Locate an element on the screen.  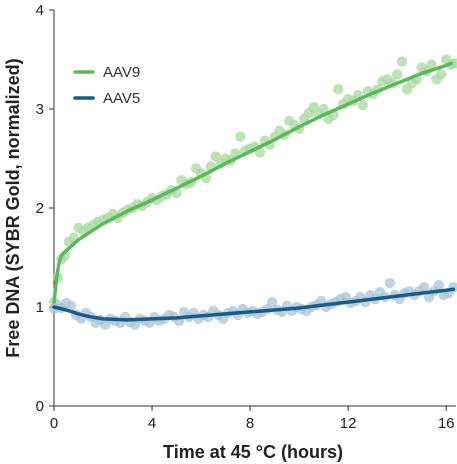
x-tick-label: 0 is located at coordinates (54, 423).